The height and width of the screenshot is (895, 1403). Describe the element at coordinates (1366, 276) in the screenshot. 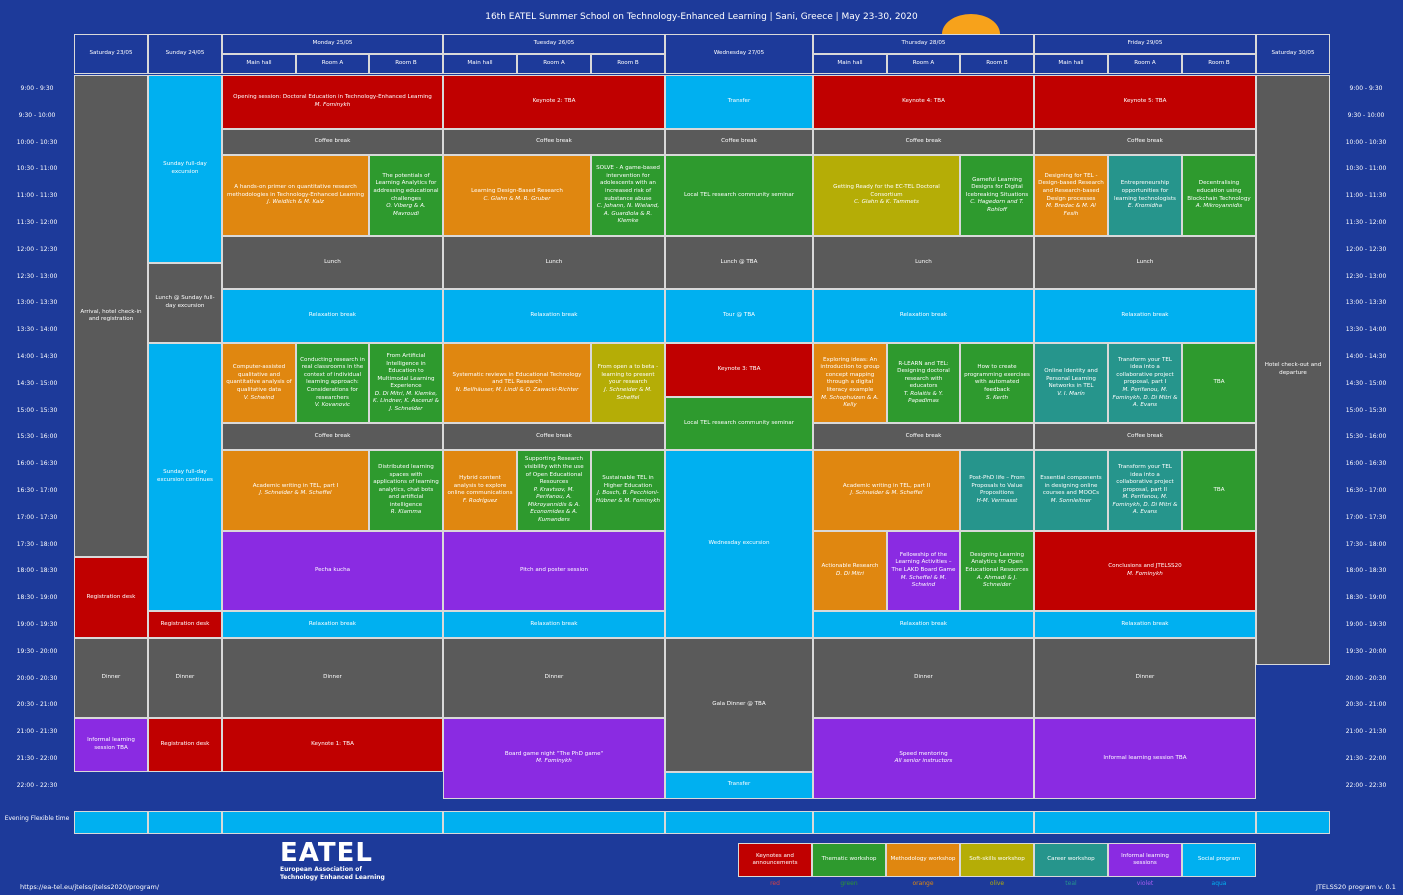

I see `time-label-right: 12:30 - 13:00` at that location.